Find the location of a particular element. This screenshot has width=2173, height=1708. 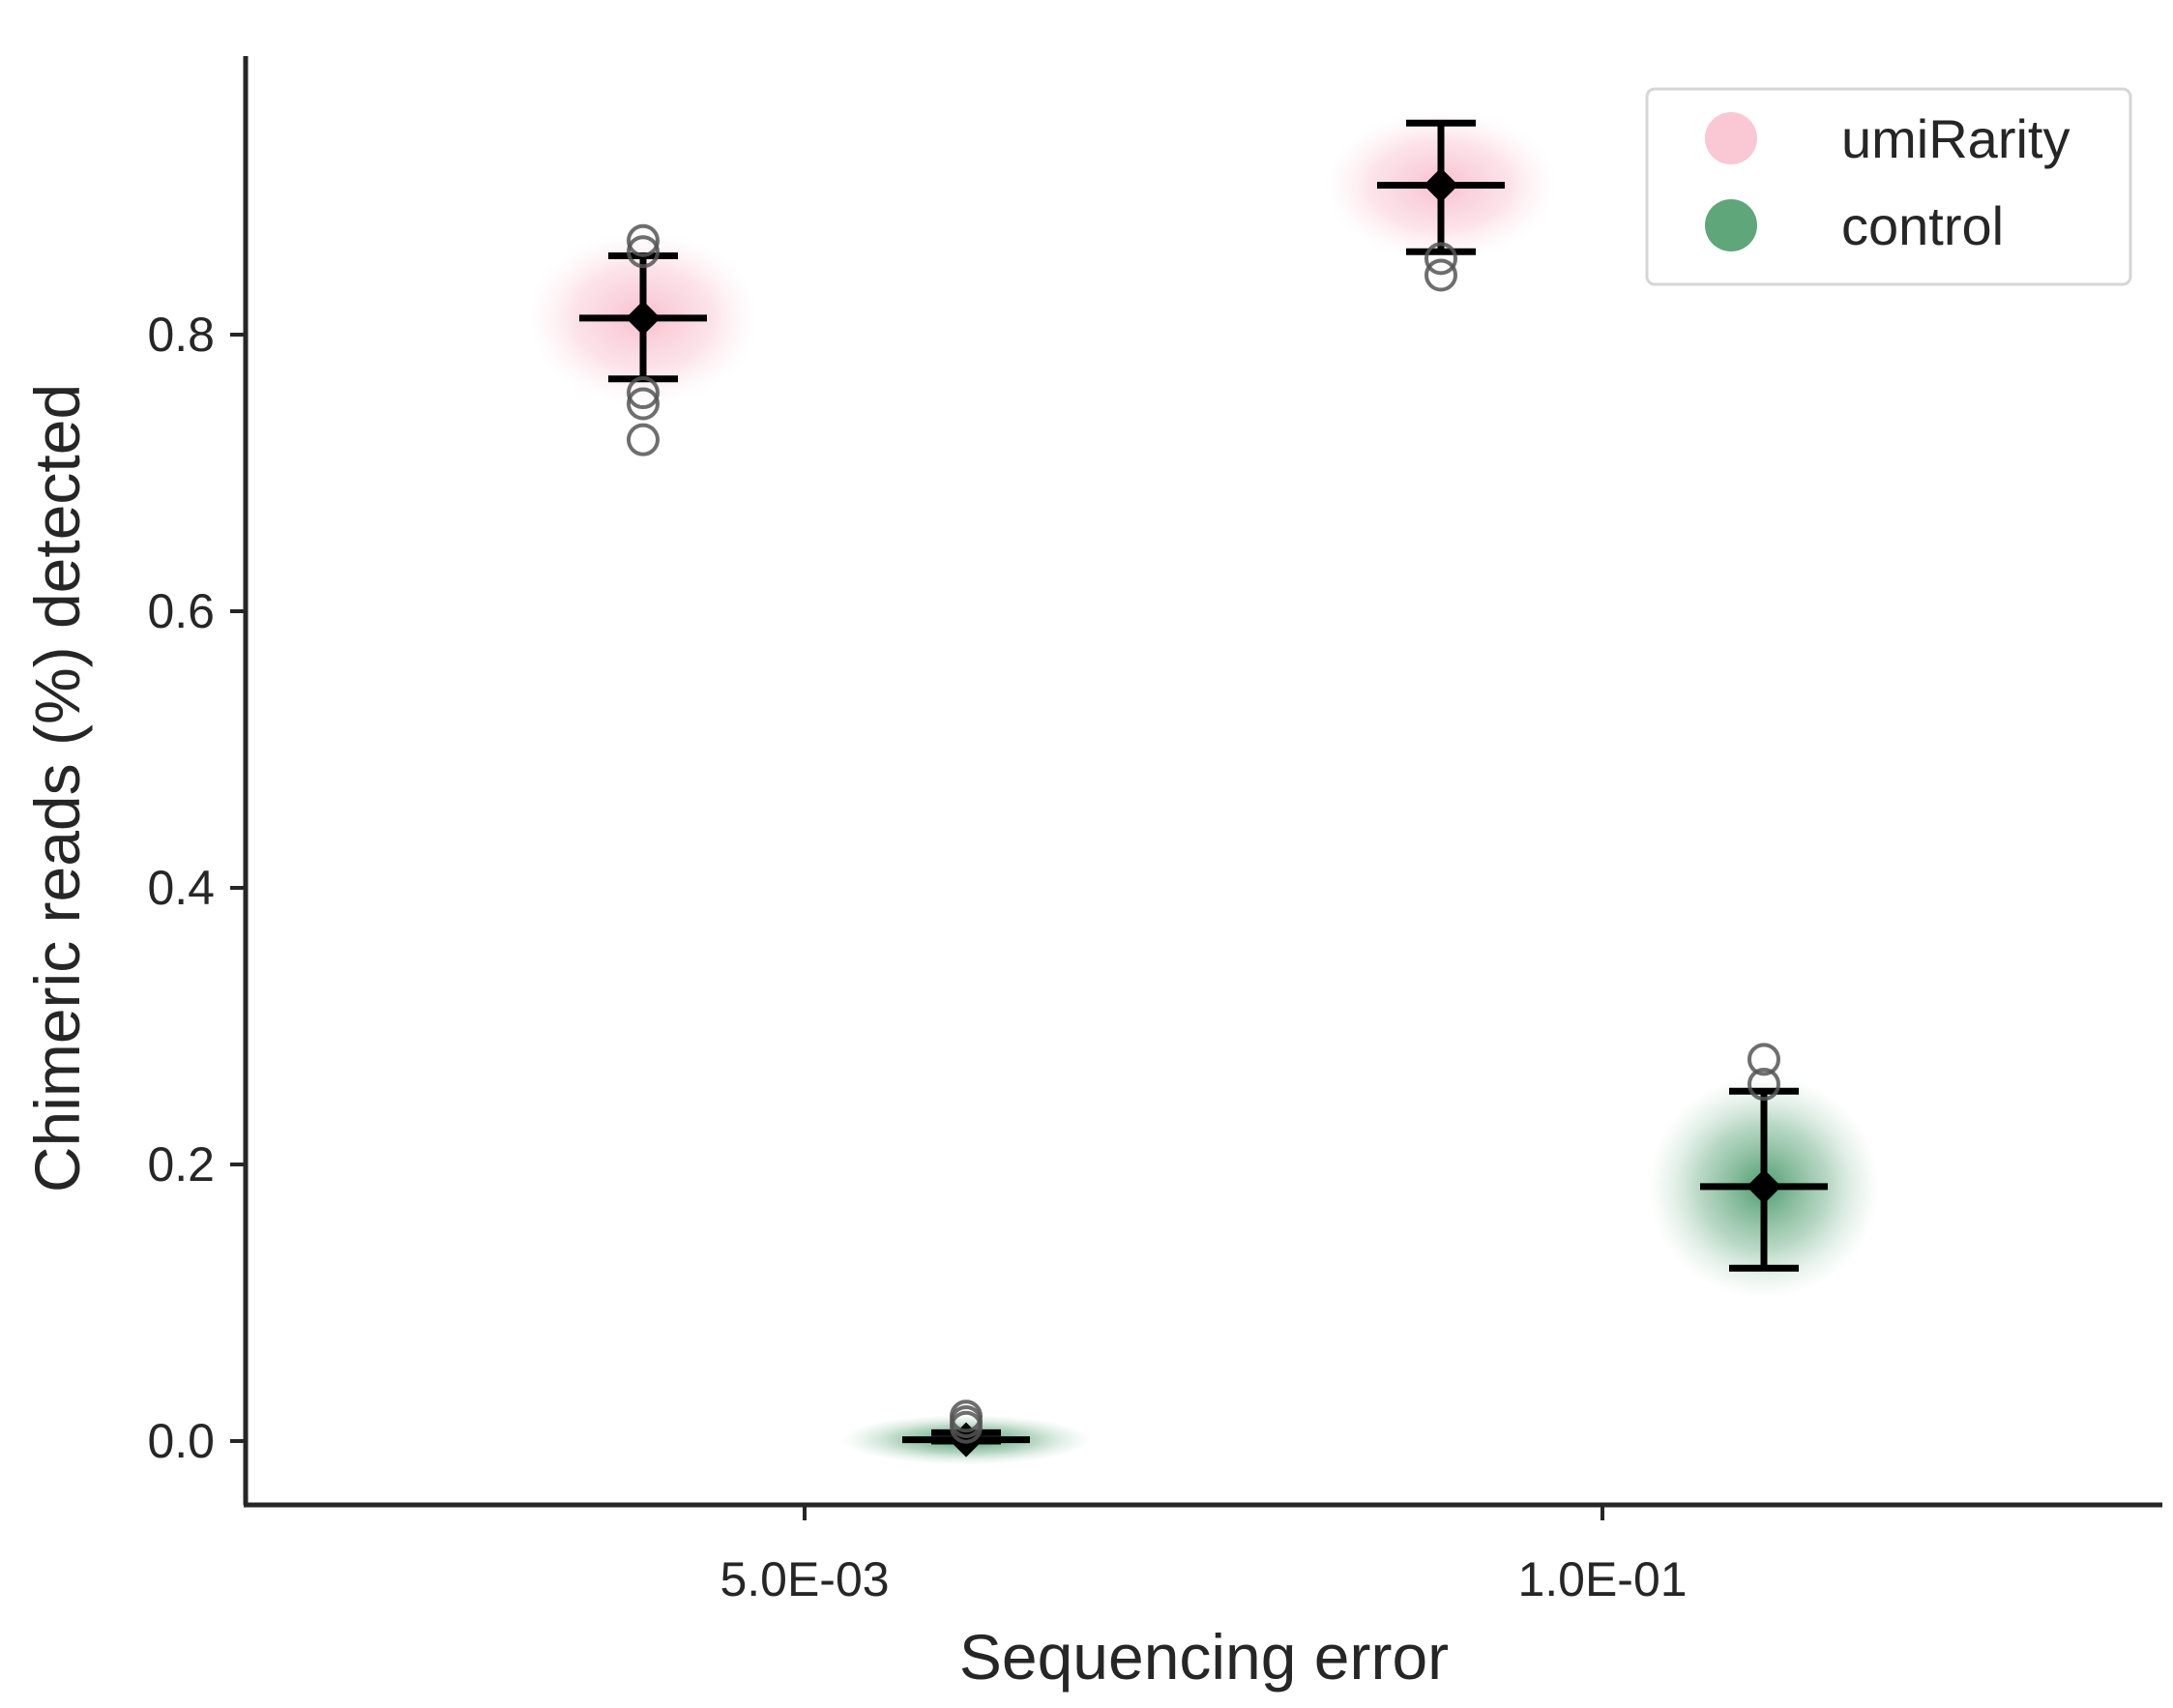

legend-frame is located at coordinates (1888, 186).